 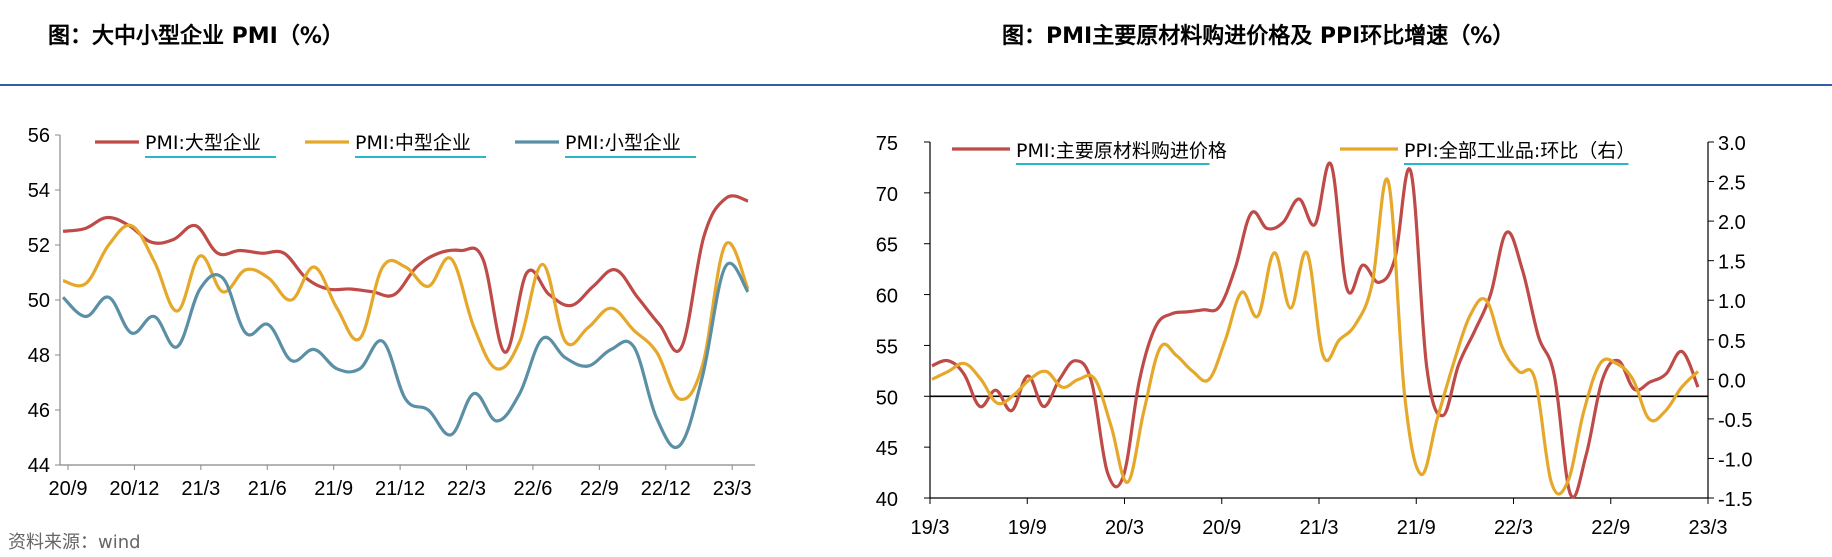 What do you see at coordinates (39, 246) in the screenshot?
I see `y-tick-label: 52` at bounding box center [39, 246].